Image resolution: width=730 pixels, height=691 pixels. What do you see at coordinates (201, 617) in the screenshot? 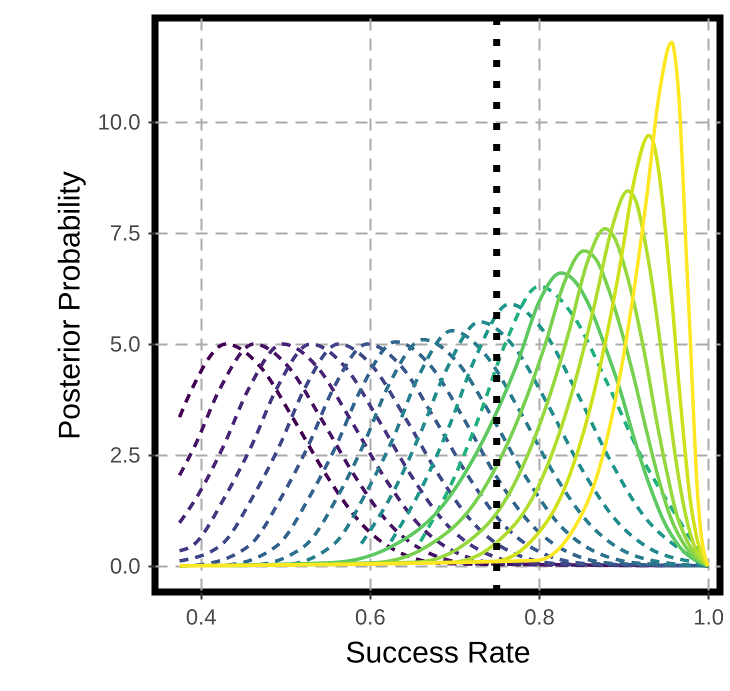
I see `x-tick-label: 0.4` at bounding box center [201, 617].